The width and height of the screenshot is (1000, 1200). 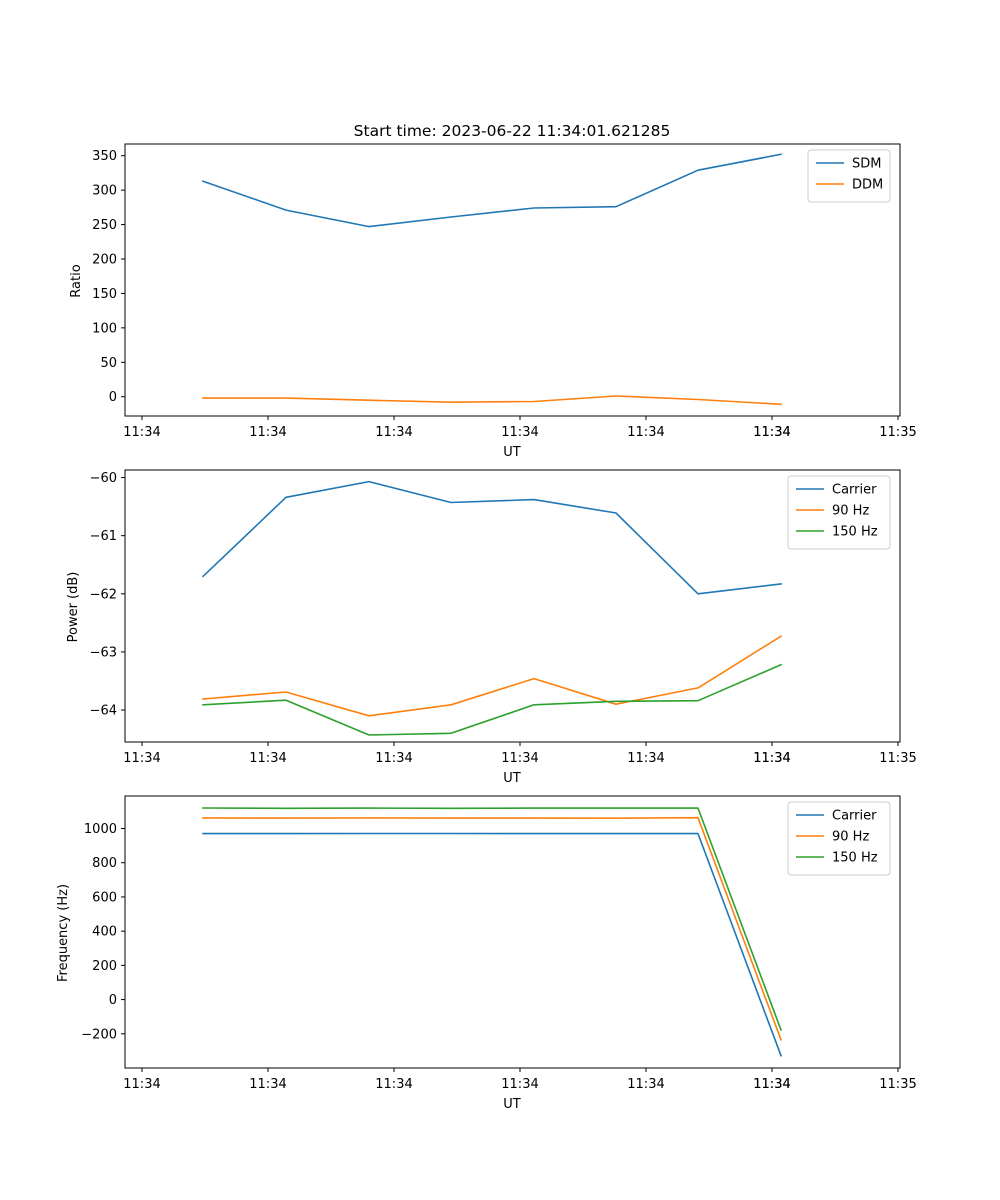 What do you see at coordinates (99, 1034) in the screenshot?
I see `y-tick-label: −200` at bounding box center [99, 1034].